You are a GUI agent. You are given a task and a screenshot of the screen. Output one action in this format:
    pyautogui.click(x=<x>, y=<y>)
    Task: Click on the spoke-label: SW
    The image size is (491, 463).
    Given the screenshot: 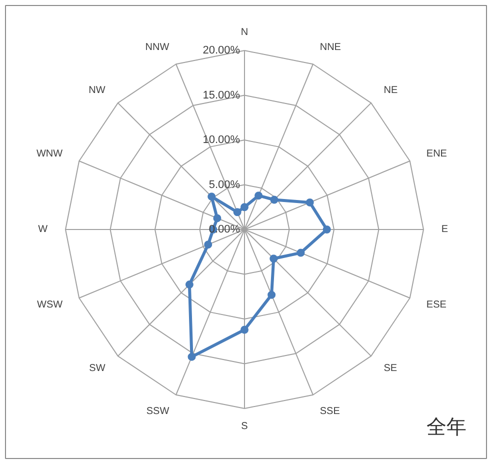 What is the action you would take?
    pyautogui.click(x=97, y=368)
    